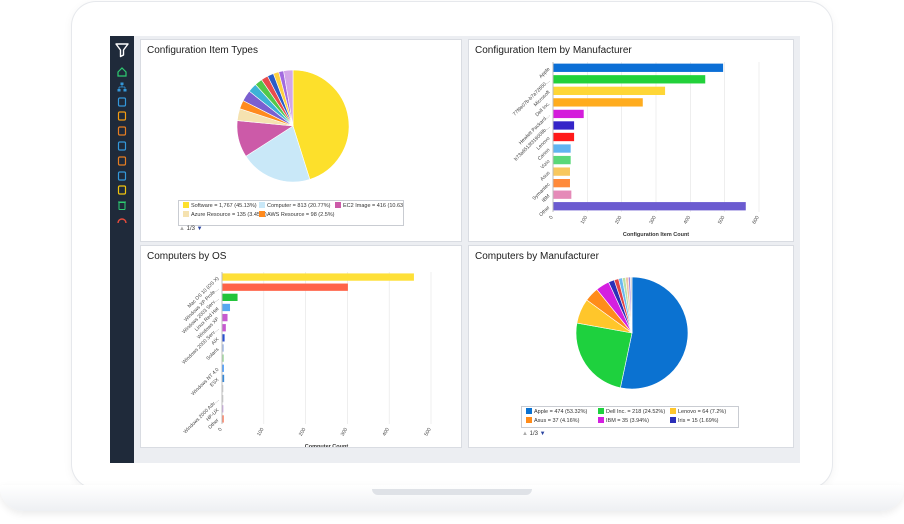 Image resolution: width=904 pixels, height=524 pixels. What do you see at coordinates (224, 206) in the screenshot?
I see `legend-label: Software = 1,767 (45.13%)` at bounding box center [224, 206].